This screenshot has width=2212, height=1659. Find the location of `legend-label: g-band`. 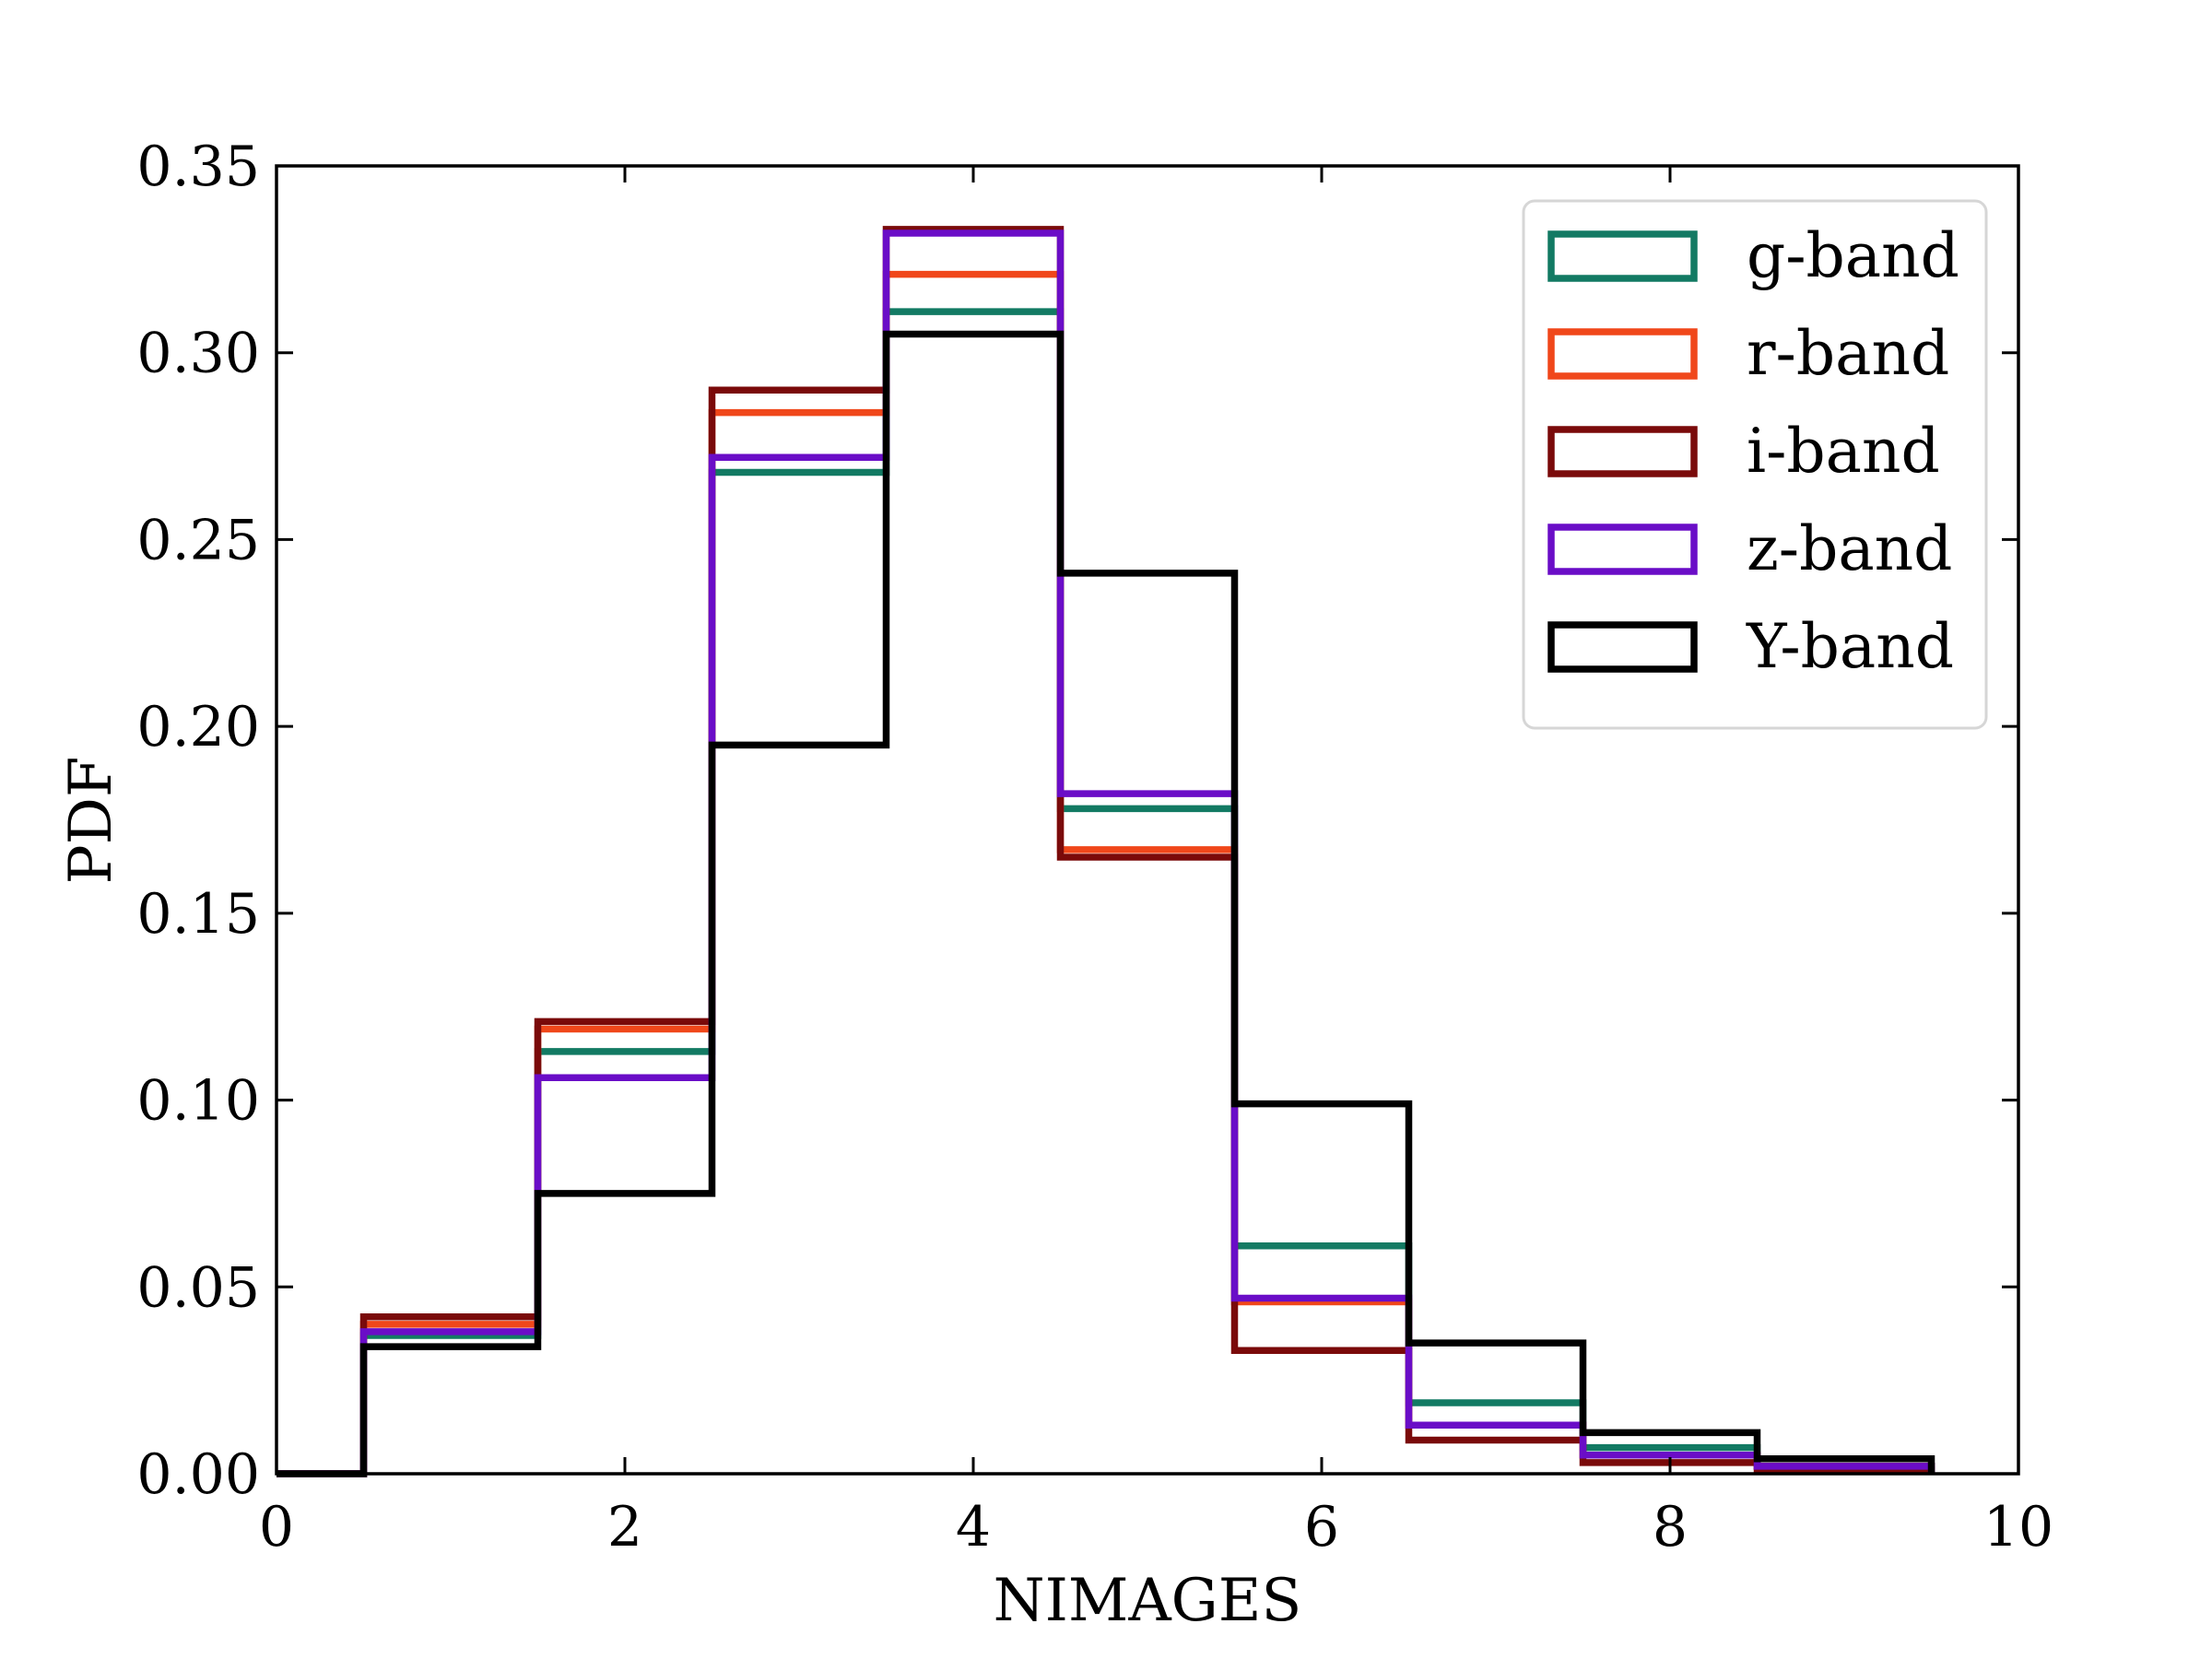

legend-label: g-band is located at coordinates (1853, 255).